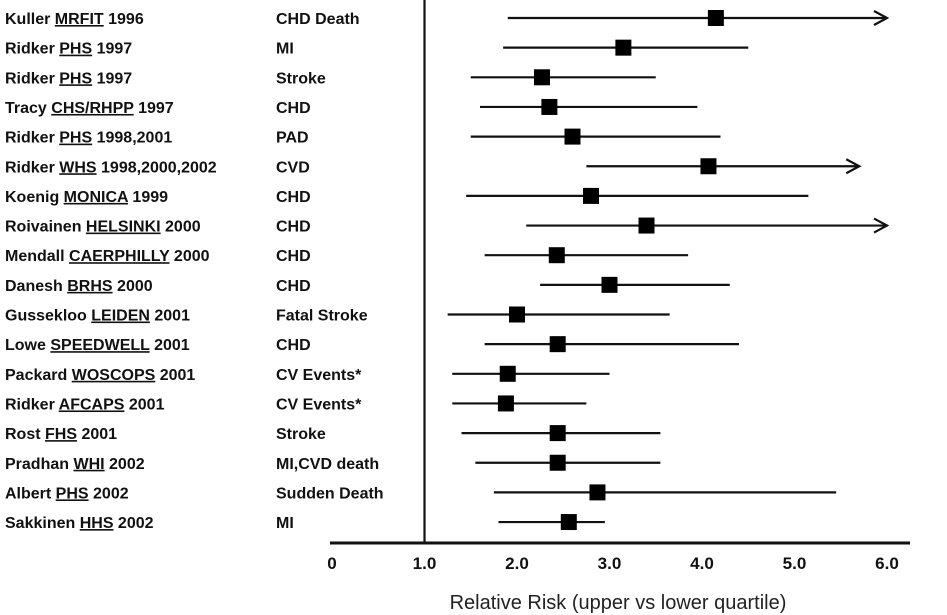 The image size is (947, 615). I want to click on study-row: Rost FHS 2001 Stroke, so click(333, 434).